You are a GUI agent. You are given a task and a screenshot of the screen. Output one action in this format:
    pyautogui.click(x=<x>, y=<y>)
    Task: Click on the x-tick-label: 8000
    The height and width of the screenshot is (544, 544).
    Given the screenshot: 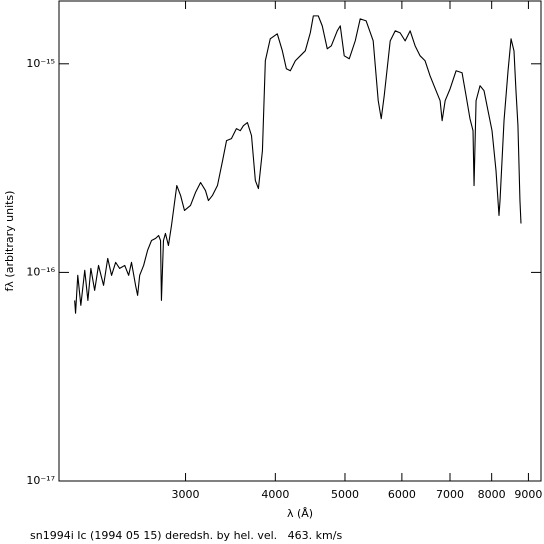 What is the action you would take?
    pyautogui.click(x=492, y=494)
    